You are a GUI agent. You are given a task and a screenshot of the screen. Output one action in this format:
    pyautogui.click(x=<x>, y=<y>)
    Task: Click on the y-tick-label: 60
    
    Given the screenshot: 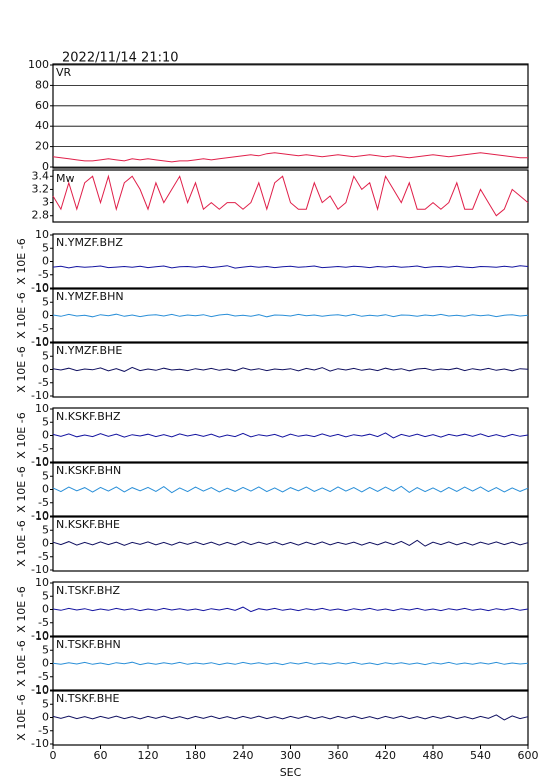 What is the action you would take?
    pyautogui.click(x=42, y=105)
    